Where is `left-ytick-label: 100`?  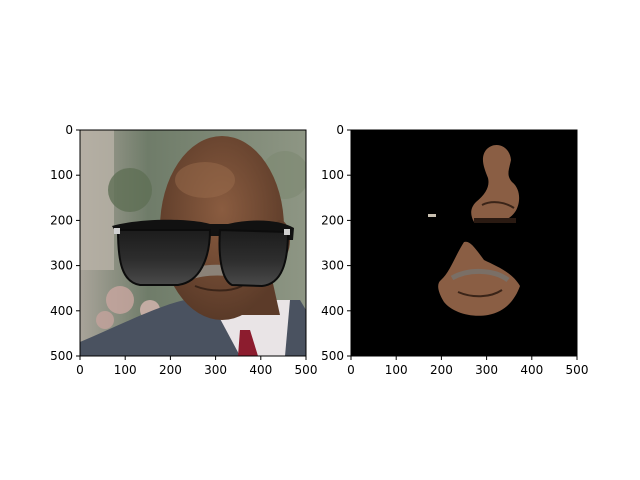
left-ytick-label: 100 is located at coordinates (61, 175).